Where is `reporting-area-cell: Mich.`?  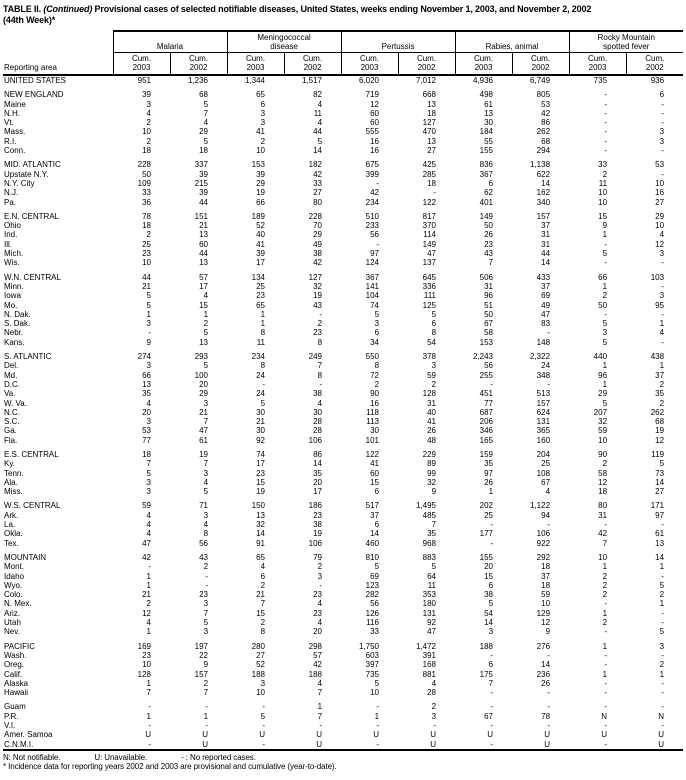 reporting-area-cell: Mich. is located at coordinates (14, 254).